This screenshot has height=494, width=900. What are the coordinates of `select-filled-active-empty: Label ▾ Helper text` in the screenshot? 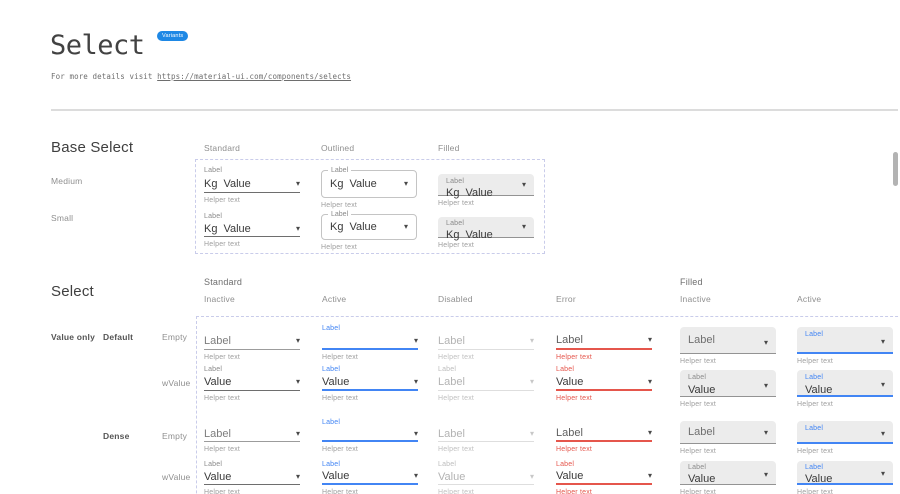 It's located at (845, 346).